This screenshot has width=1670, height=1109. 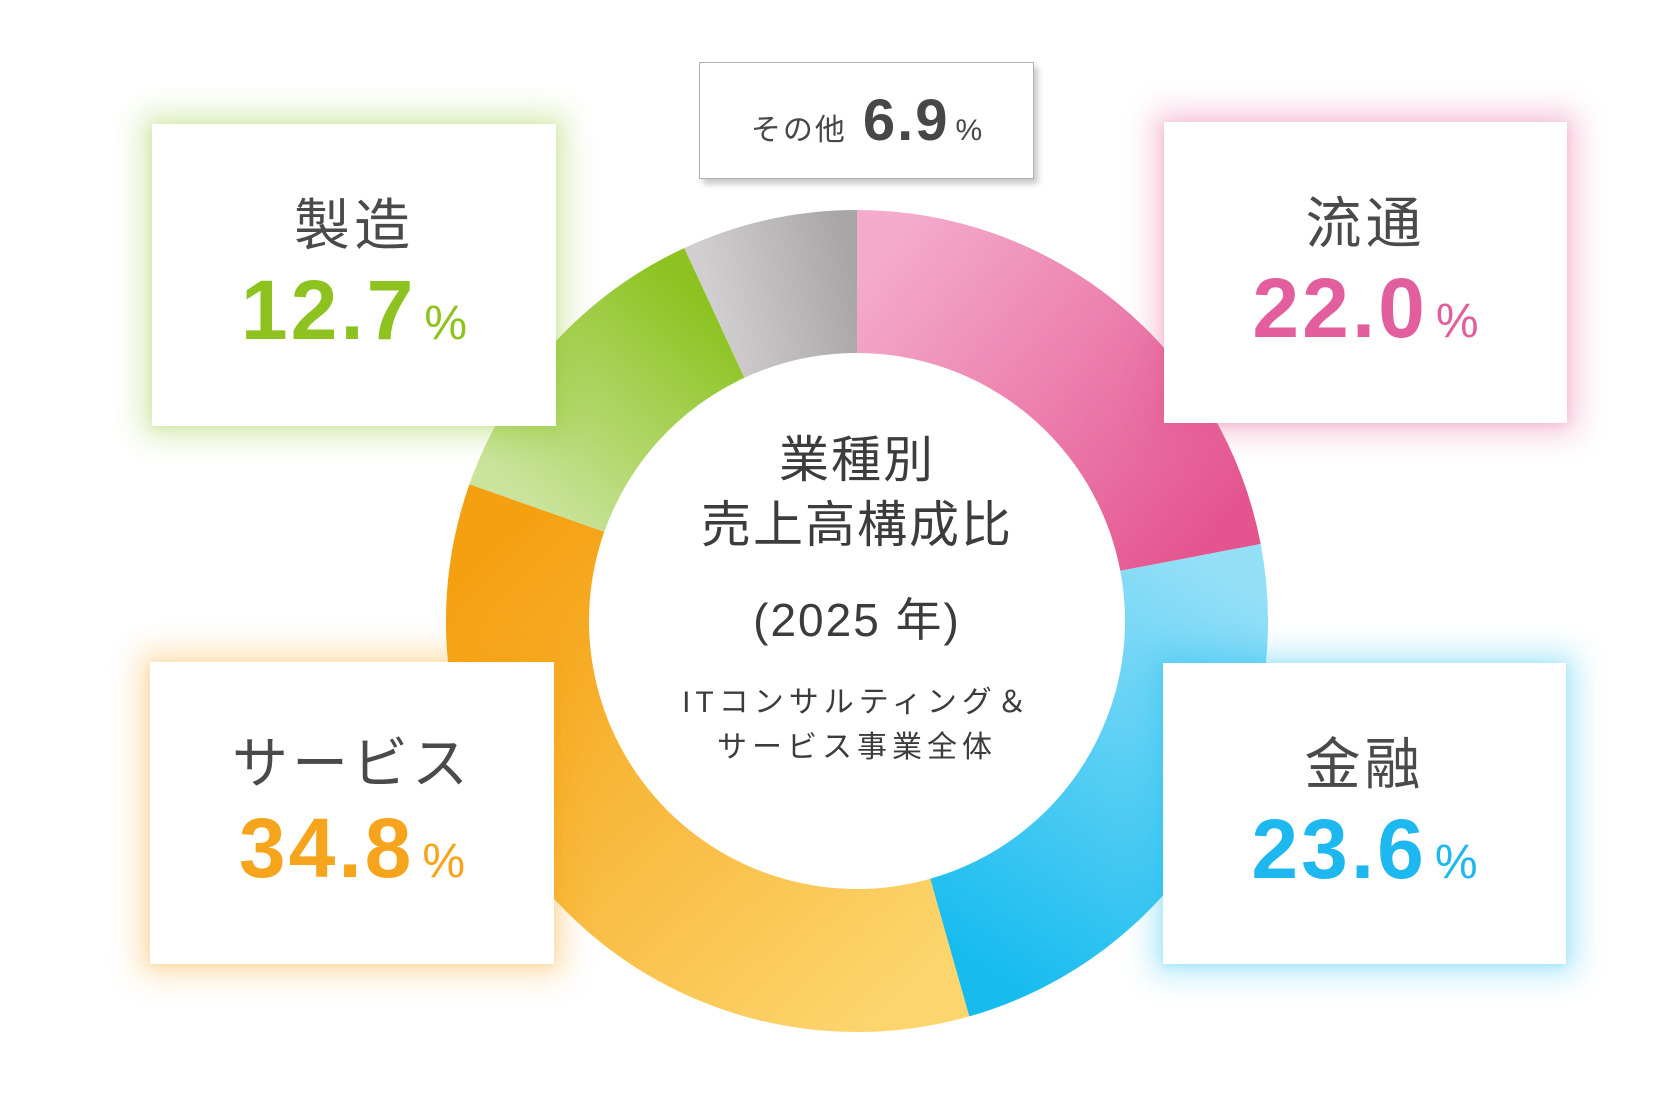 I want to click on callout-number-other: 6.9, so click(x=906, y=120).